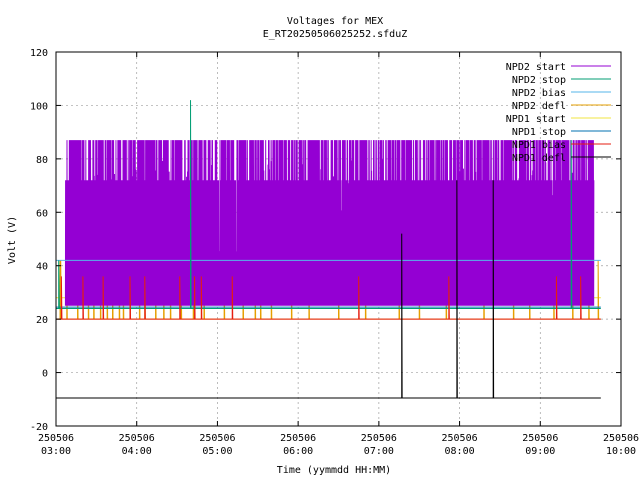 This screenshot has width=640, height=480. What do you see at coordinates (539, 132) in the screenshot?
I see `legend-label: NPD1 stop` at bounding box center [539, 132].